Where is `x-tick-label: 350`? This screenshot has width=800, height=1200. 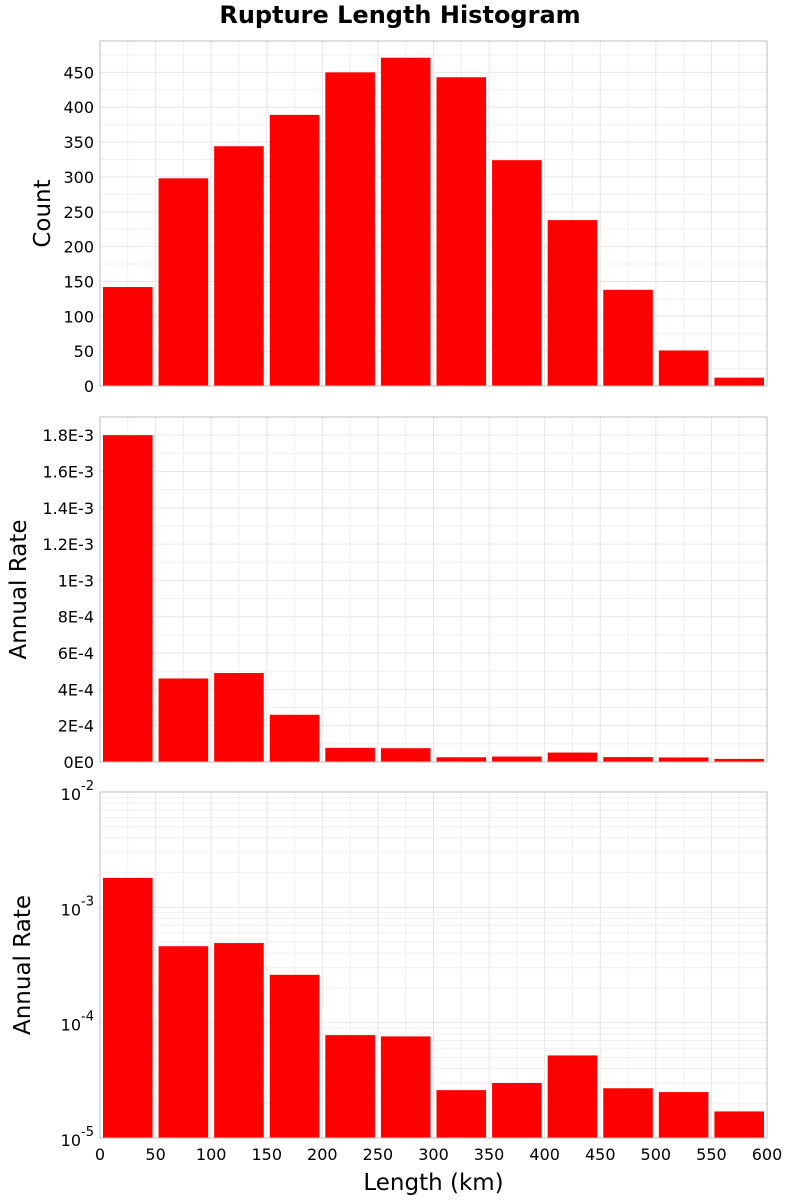
x-tick-label: 350 is located at coordinates (489, 1154).